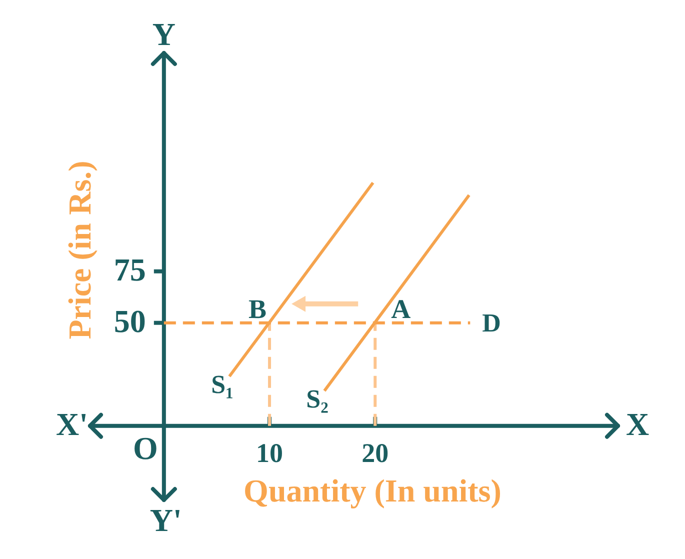 The width and height of the screenshot is (685, 559). I want to click on text: Y', so click(166, 520).